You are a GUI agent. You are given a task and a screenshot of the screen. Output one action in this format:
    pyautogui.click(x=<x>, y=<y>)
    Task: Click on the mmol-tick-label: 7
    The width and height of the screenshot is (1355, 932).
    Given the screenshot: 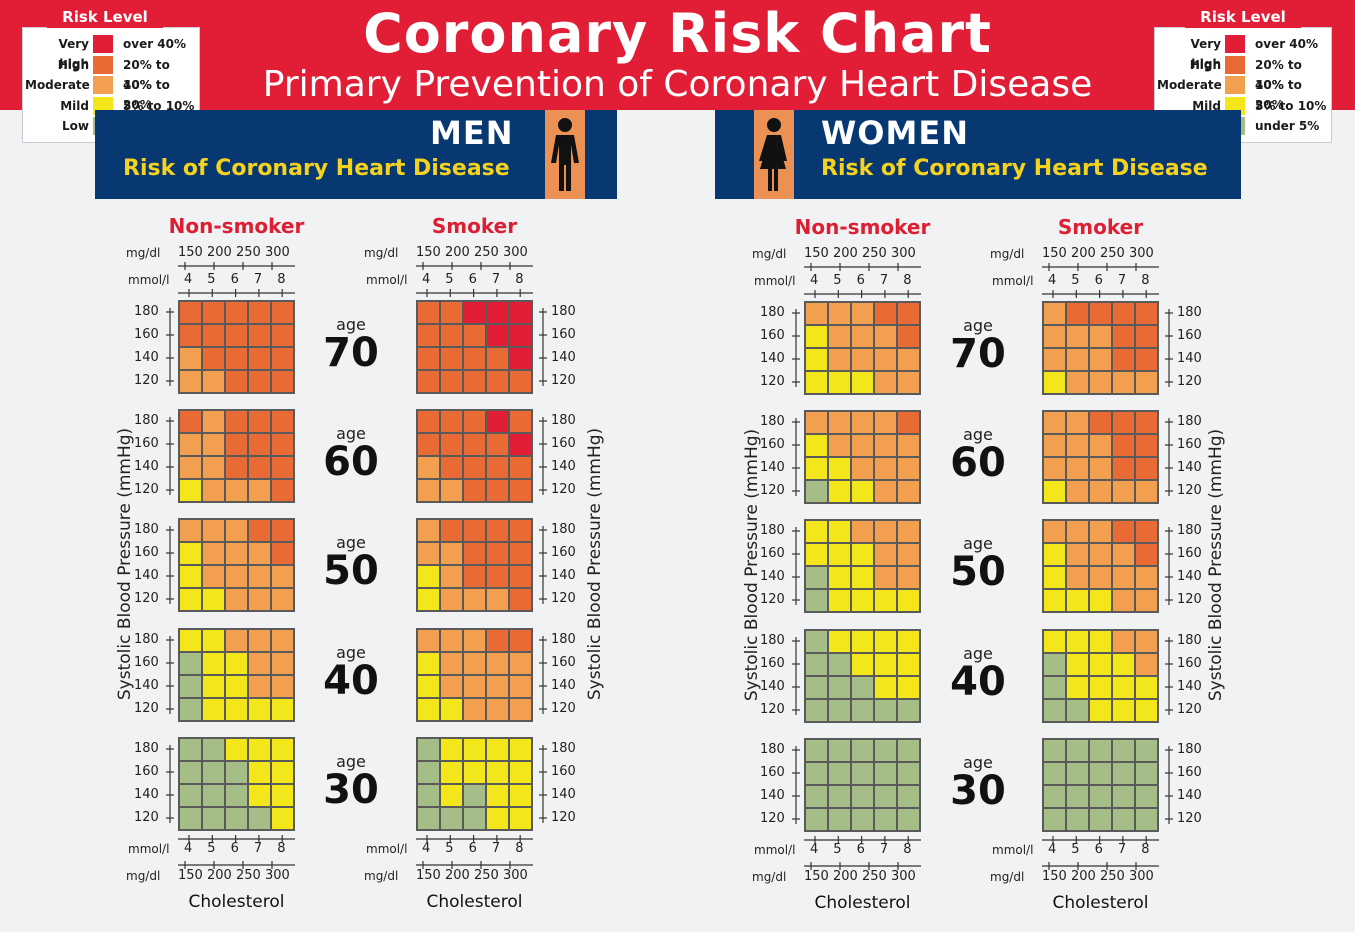 What is the action you would take?
    pyautogui.click(x=884, y=280)
    